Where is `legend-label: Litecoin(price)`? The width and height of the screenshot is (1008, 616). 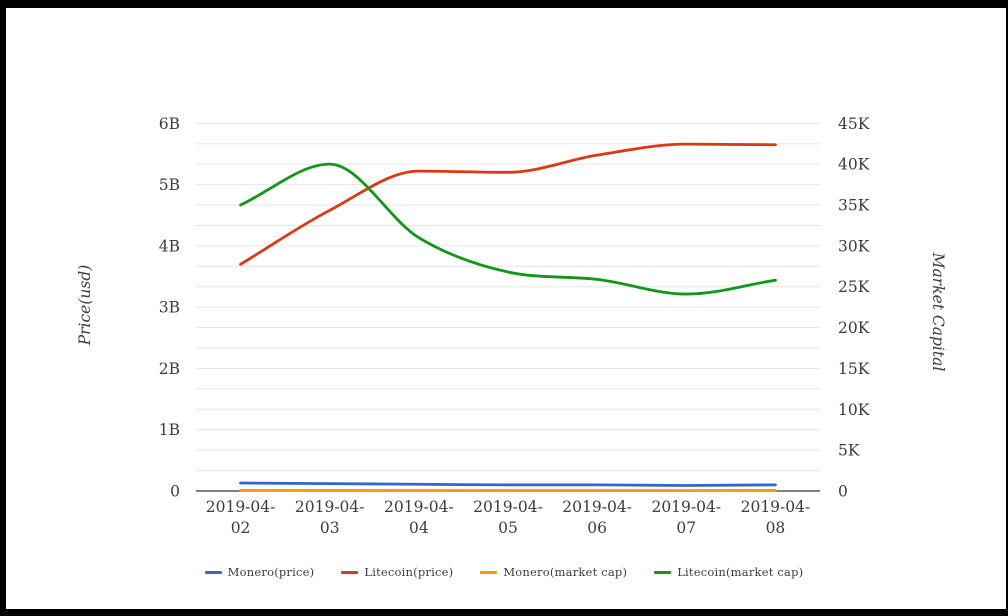
legend-label: Litecoin(price) is located at coordinates (409, 572).